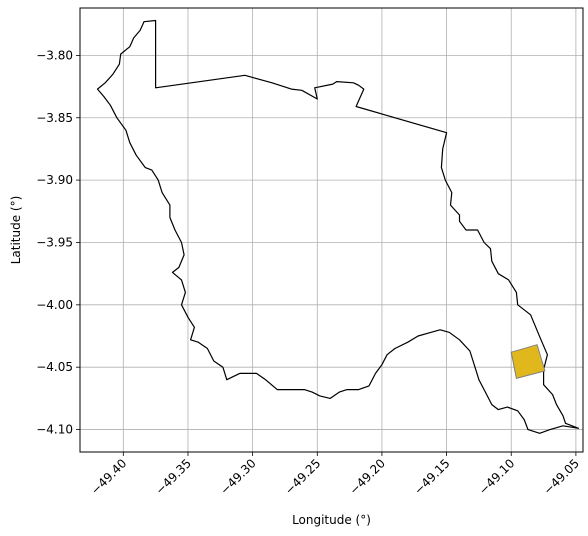 Image resolution: width=588 pixels, height=536 pixels. What do you see at coordinates (54, 367) in the screenshot?
I see `y-tick-label: −4.05` at bounding box center [54, 367].